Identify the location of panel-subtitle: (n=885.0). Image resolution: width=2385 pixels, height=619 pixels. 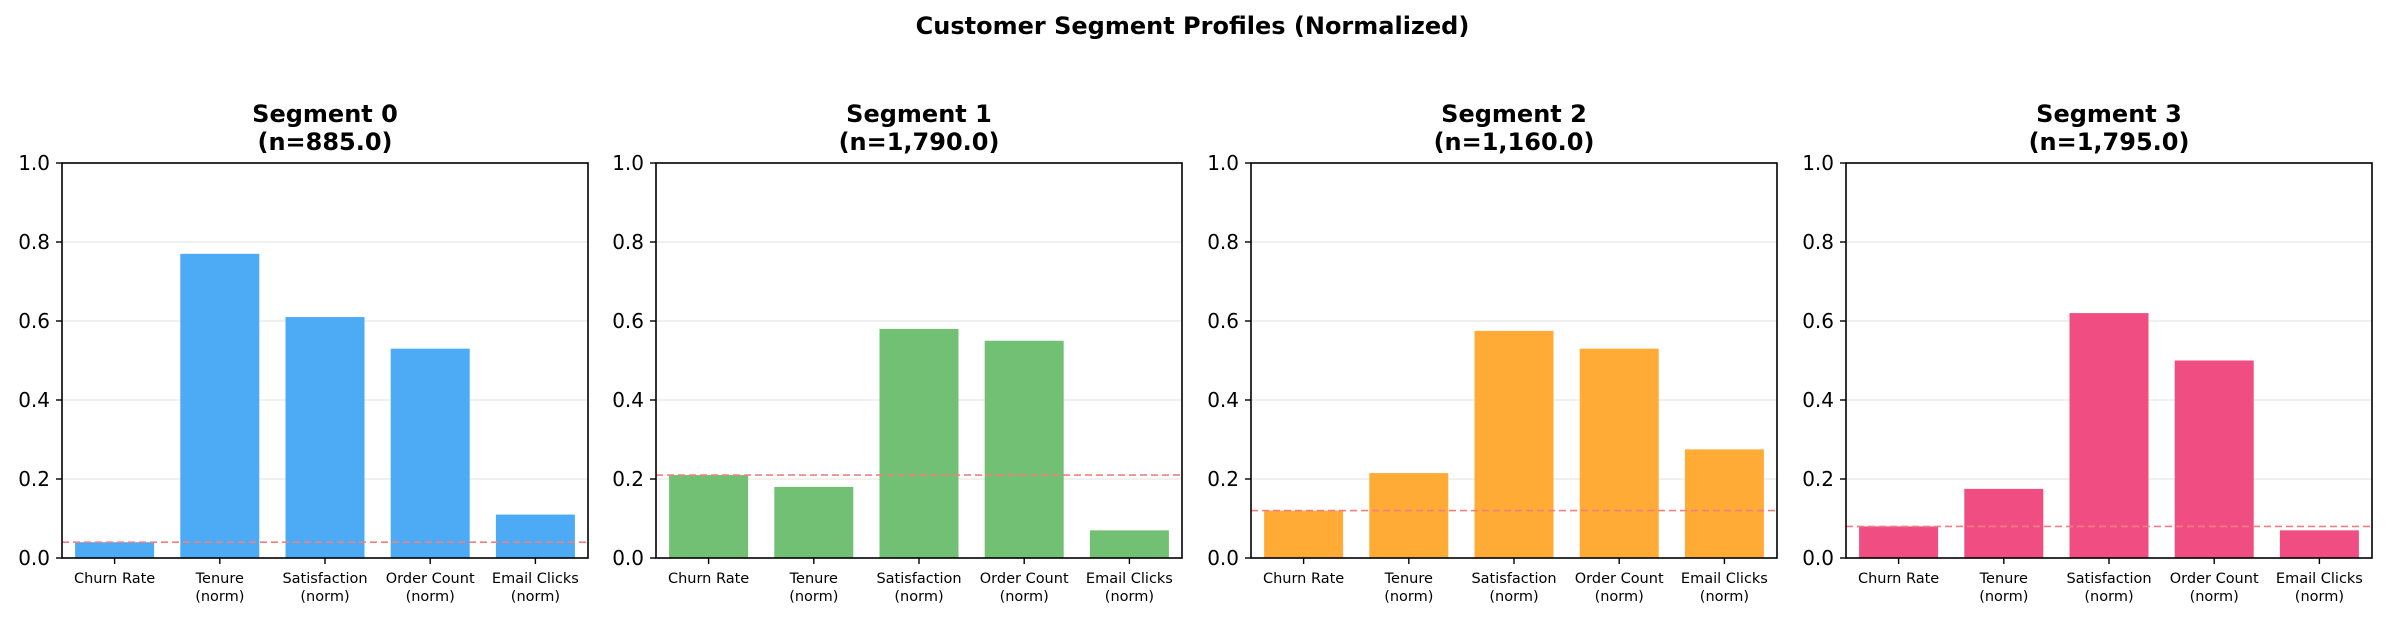
(324, 142).